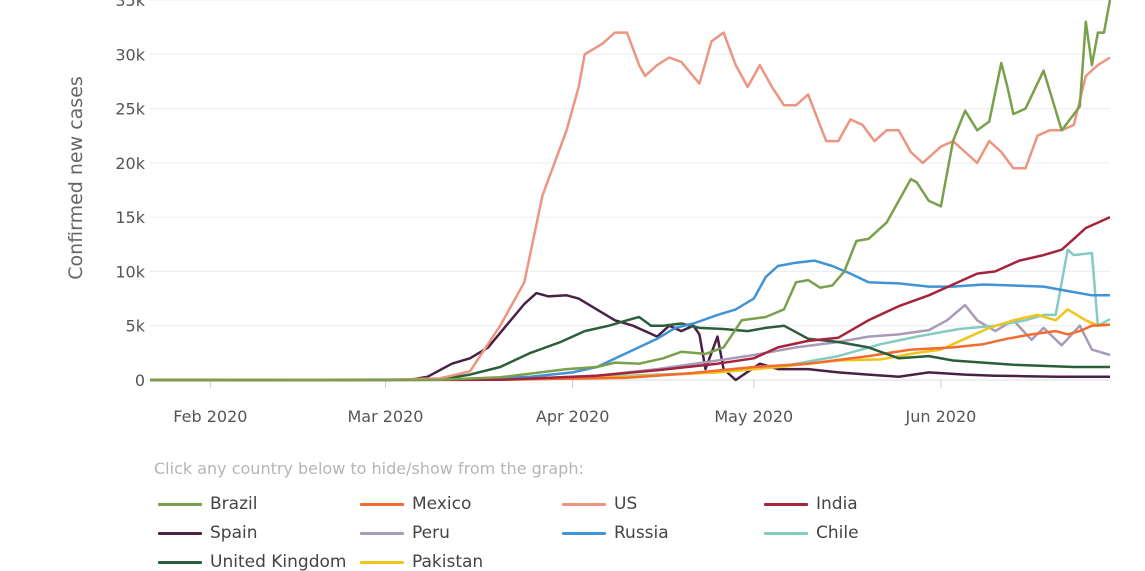 The image size is (1145, 571). Describe the element at coordinates (572, 416) in the screenshot. I see `x-tick-label: Apr 2020` at that location.